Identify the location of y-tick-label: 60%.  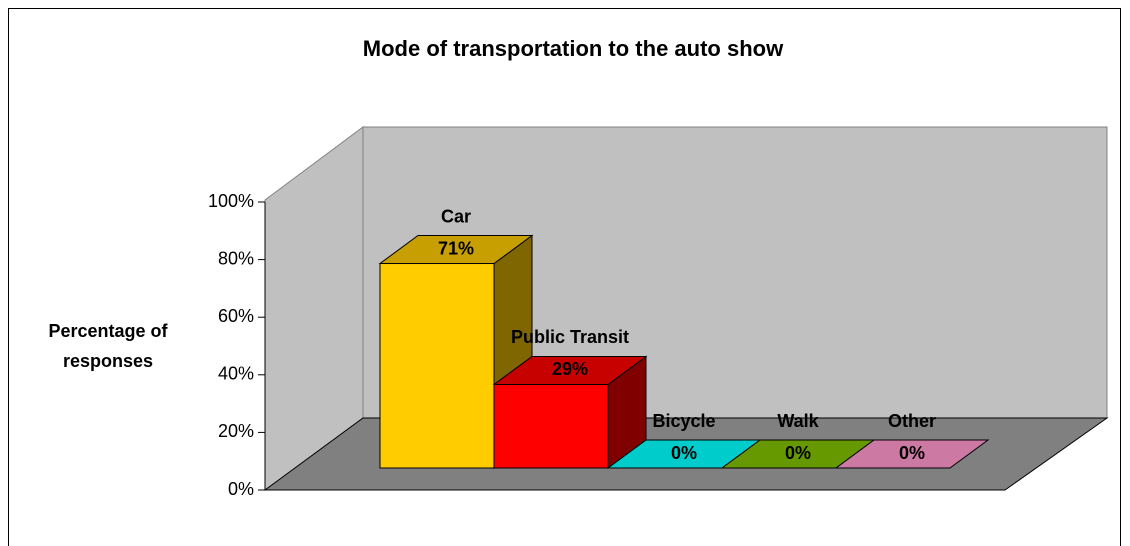
(236, 316).